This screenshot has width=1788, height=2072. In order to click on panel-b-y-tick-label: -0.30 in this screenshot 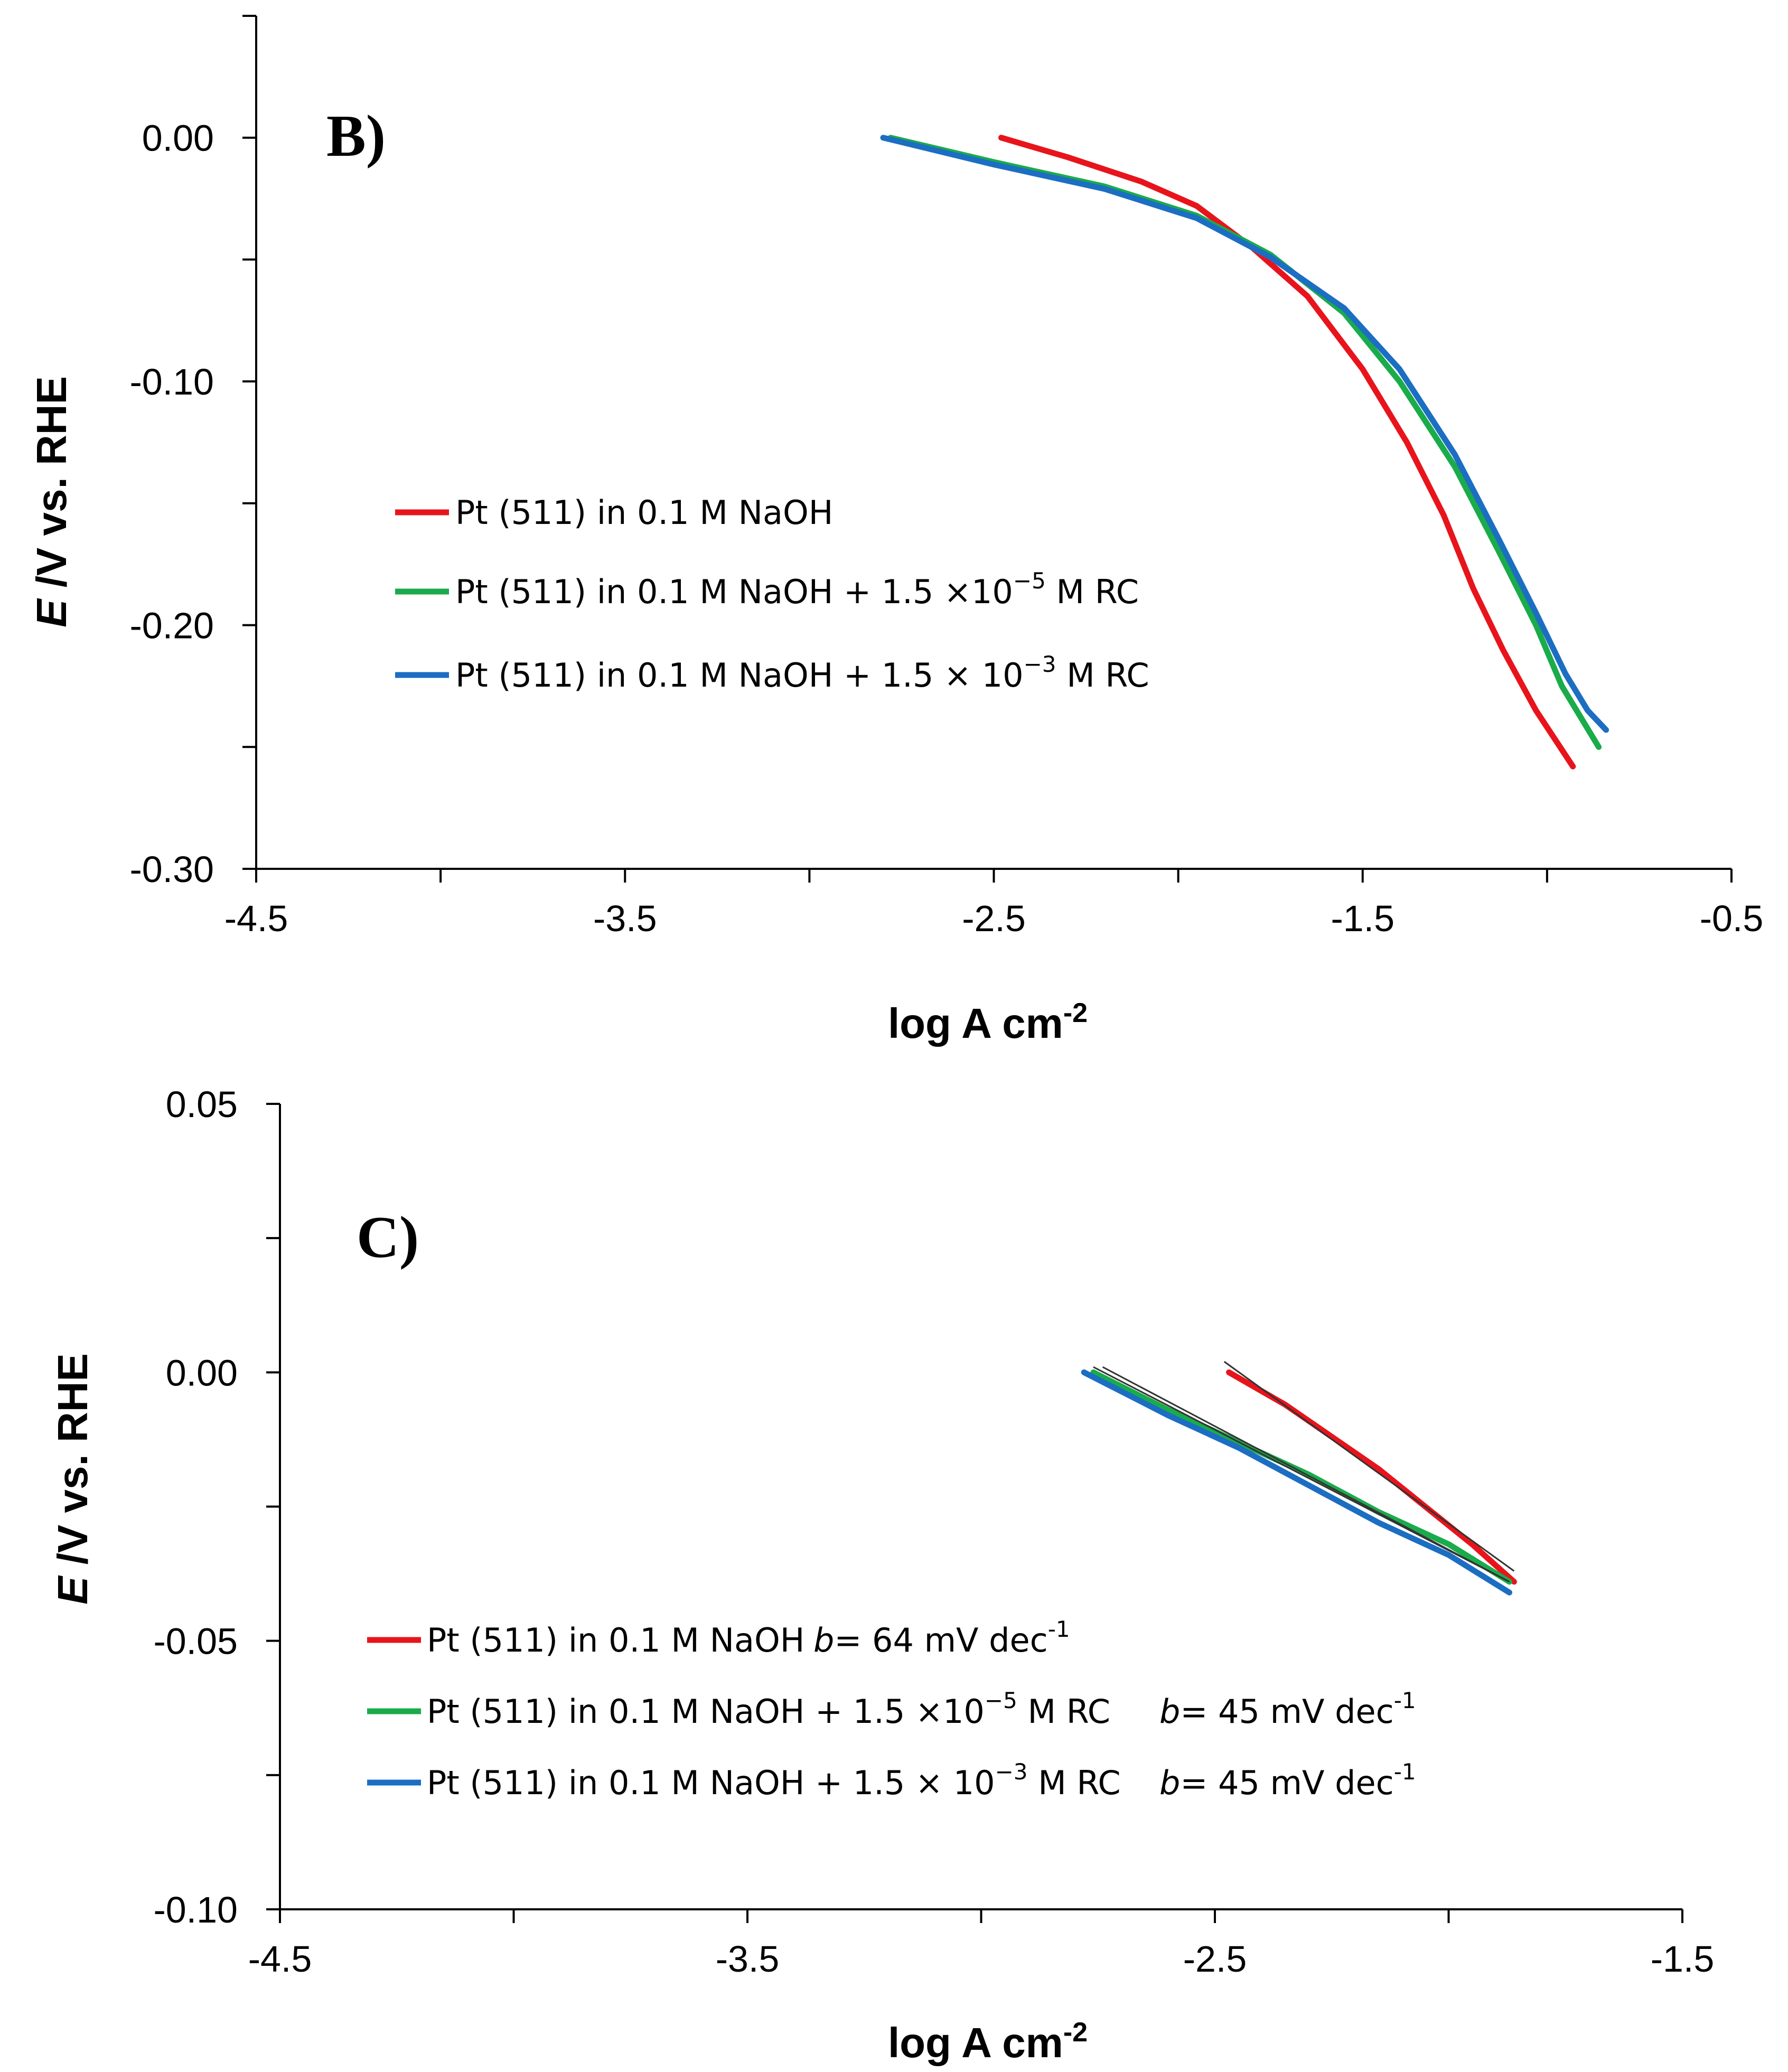, I will do `click(171, 870)`.